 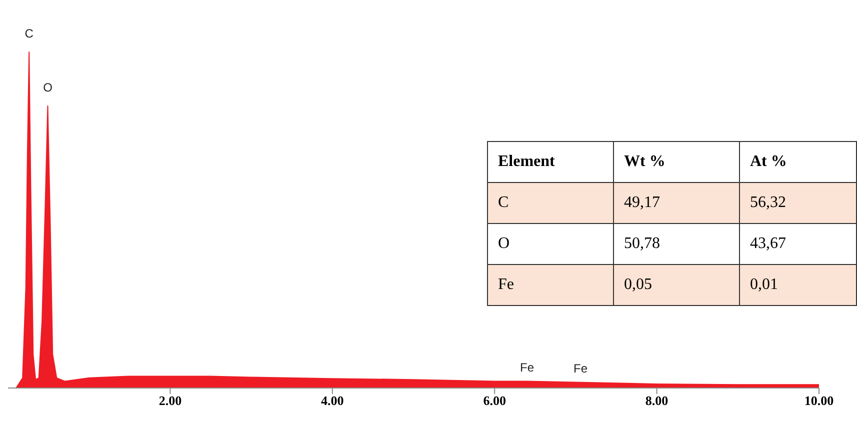 What do you see at coordinates (797, 162) in the screenshot?
I see `category-label: At %` at bounding box center [797, 162].